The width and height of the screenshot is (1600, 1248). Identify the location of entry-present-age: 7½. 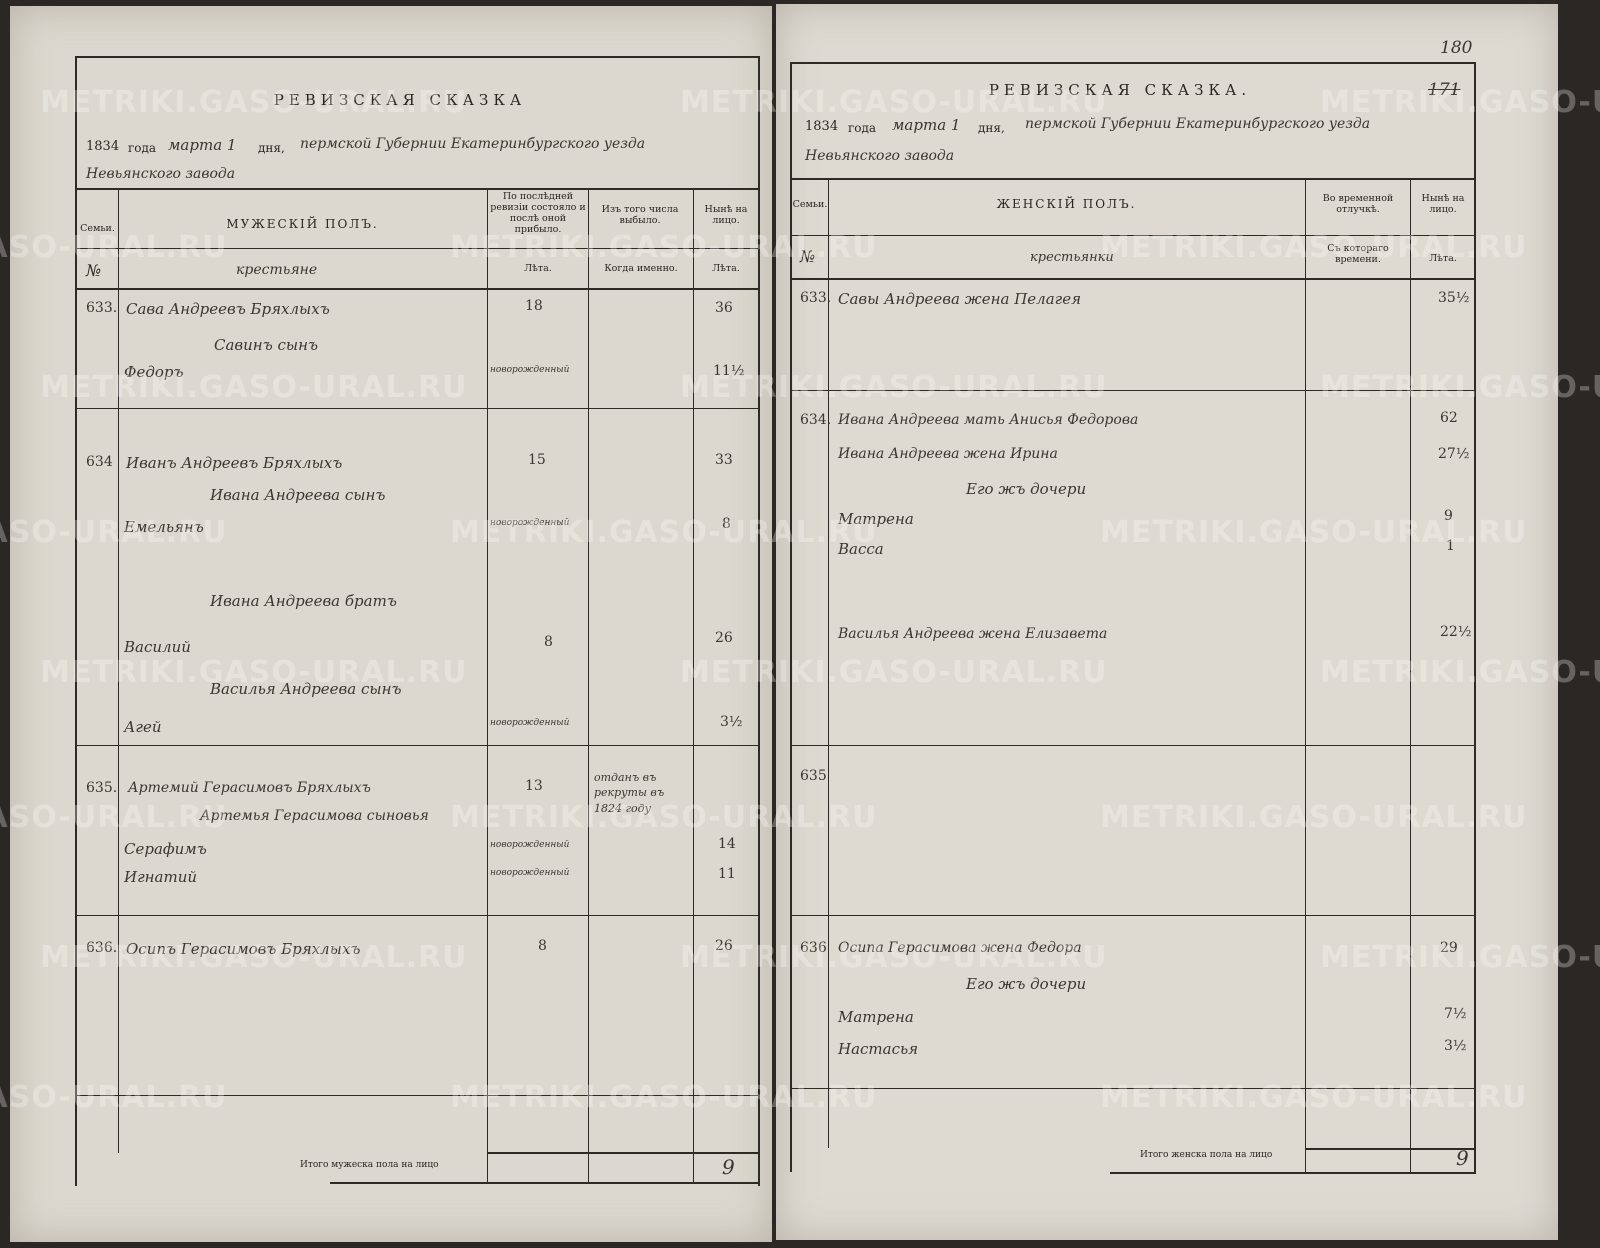
(1455, 1014).